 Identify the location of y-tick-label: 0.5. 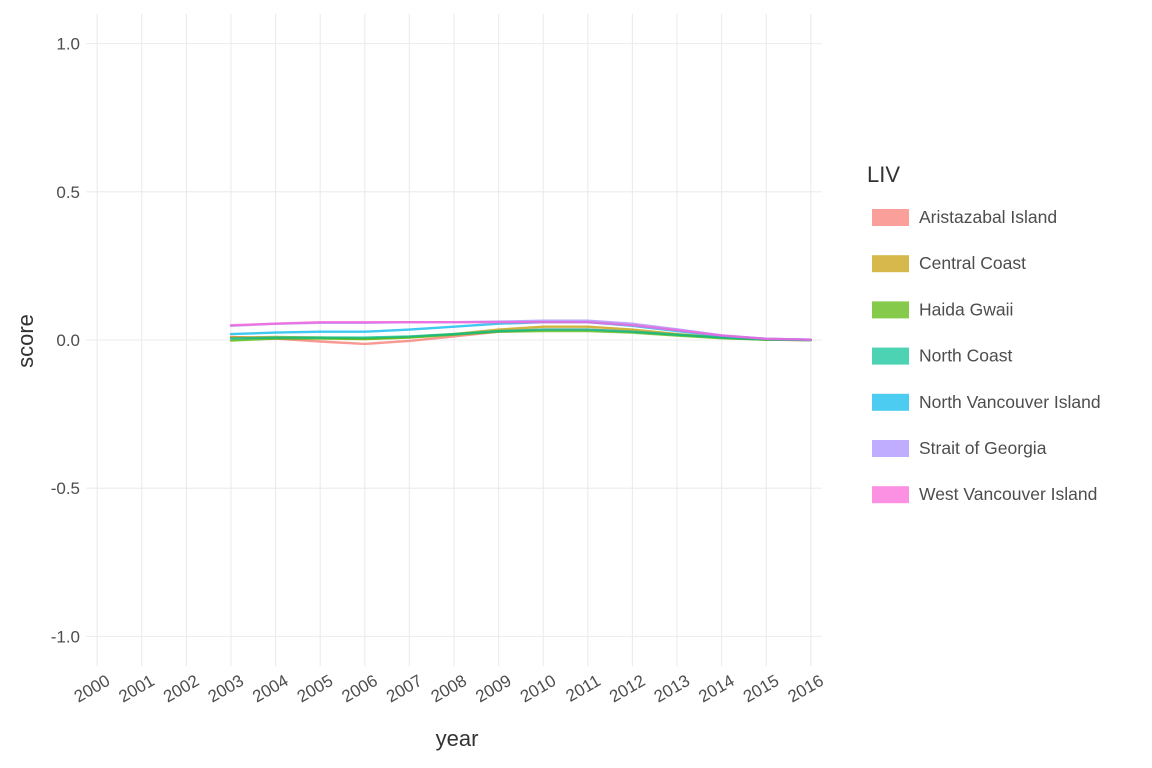
(68, 192).